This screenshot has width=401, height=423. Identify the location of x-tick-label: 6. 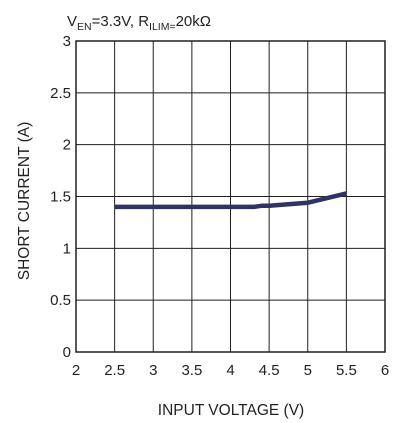
(385, 370).